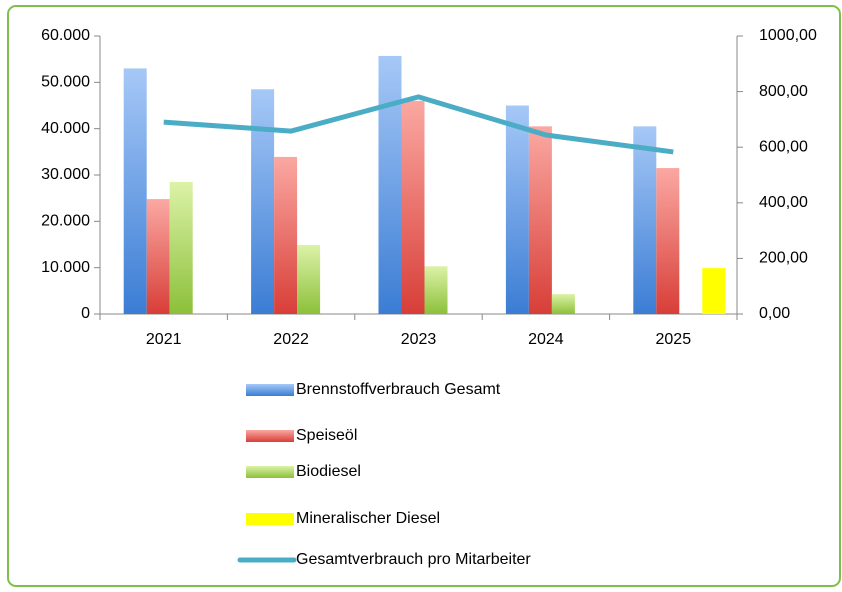  I want to click on y-tick-label: 0, so click(85, 313).